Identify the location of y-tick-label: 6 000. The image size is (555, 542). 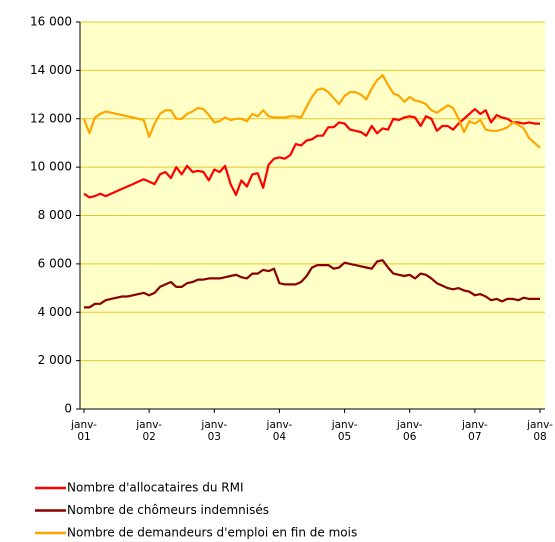
(55, 263).